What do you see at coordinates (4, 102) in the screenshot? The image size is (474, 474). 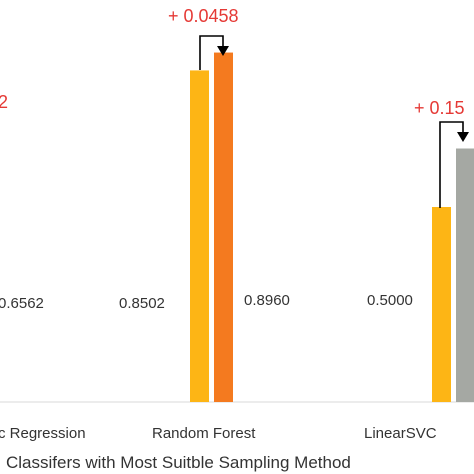 I see `delta-label-logistic: 2` at bounding box center [4, 102].